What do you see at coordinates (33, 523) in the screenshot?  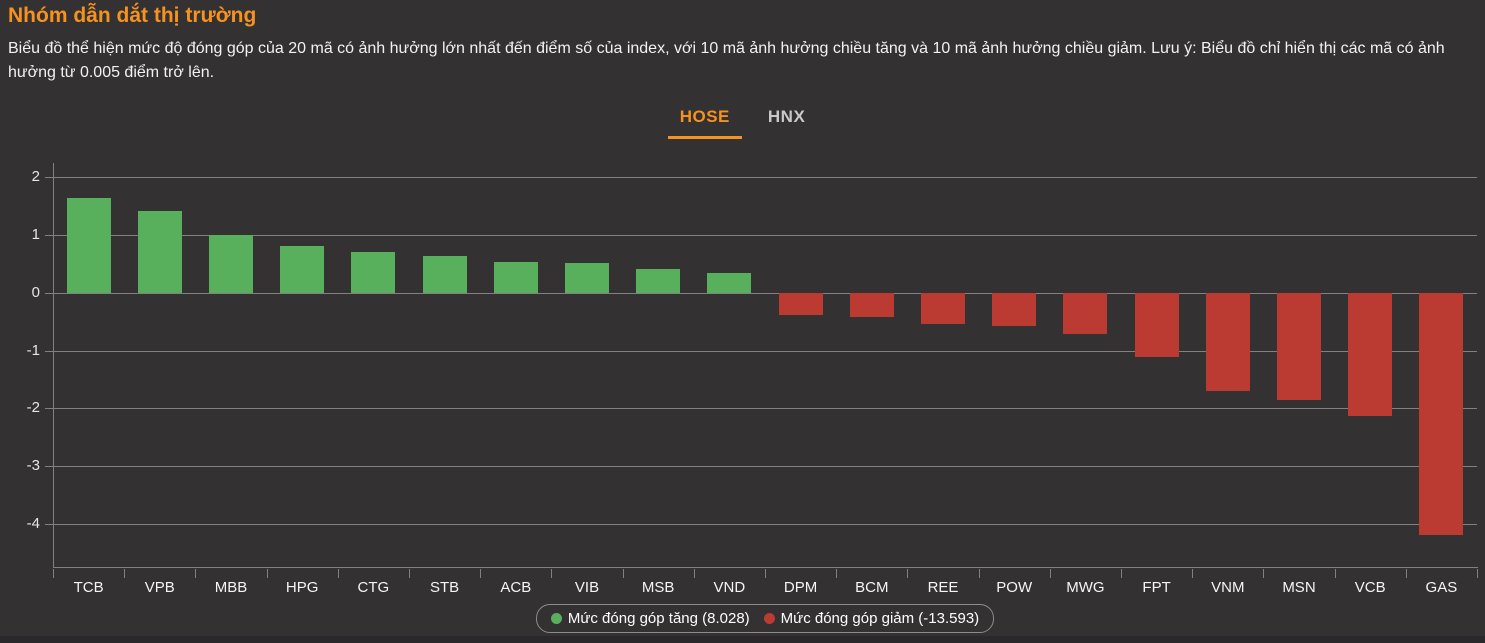 I see `y-axis-label: -4` at bounding box center [33, 523].